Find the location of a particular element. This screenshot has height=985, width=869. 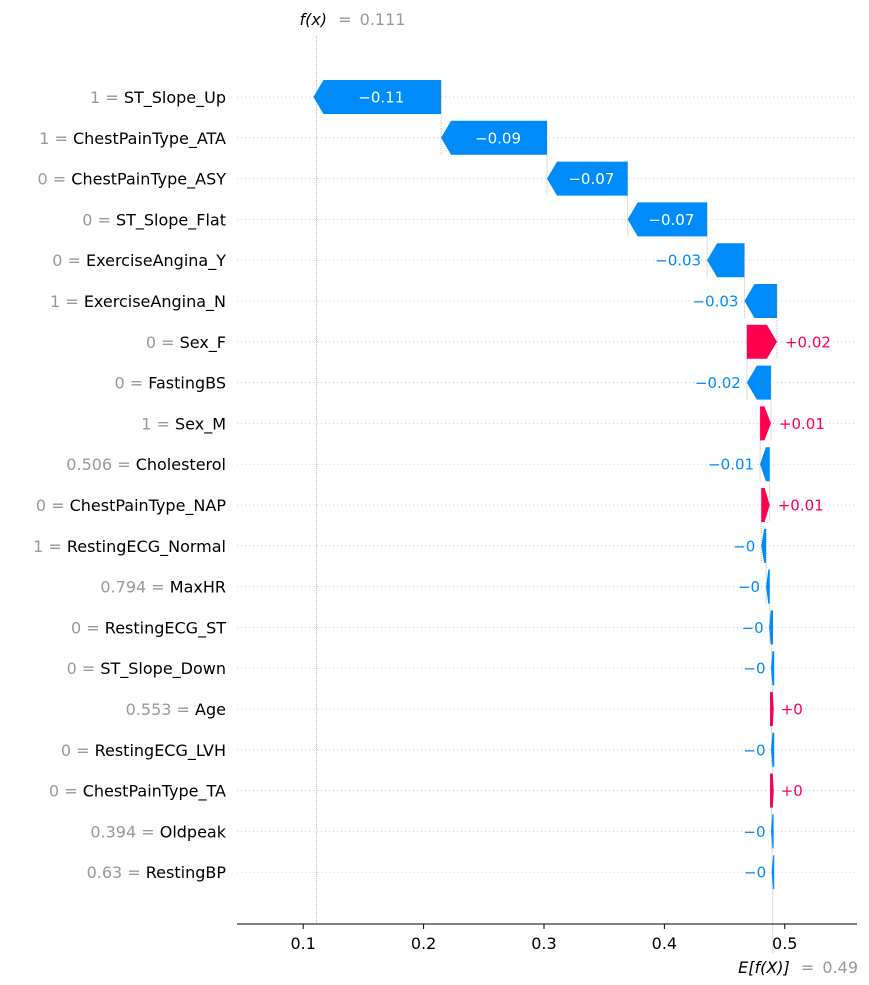

feature-label: 0.506 = Cholesterol is located at coordinates (146, 464).